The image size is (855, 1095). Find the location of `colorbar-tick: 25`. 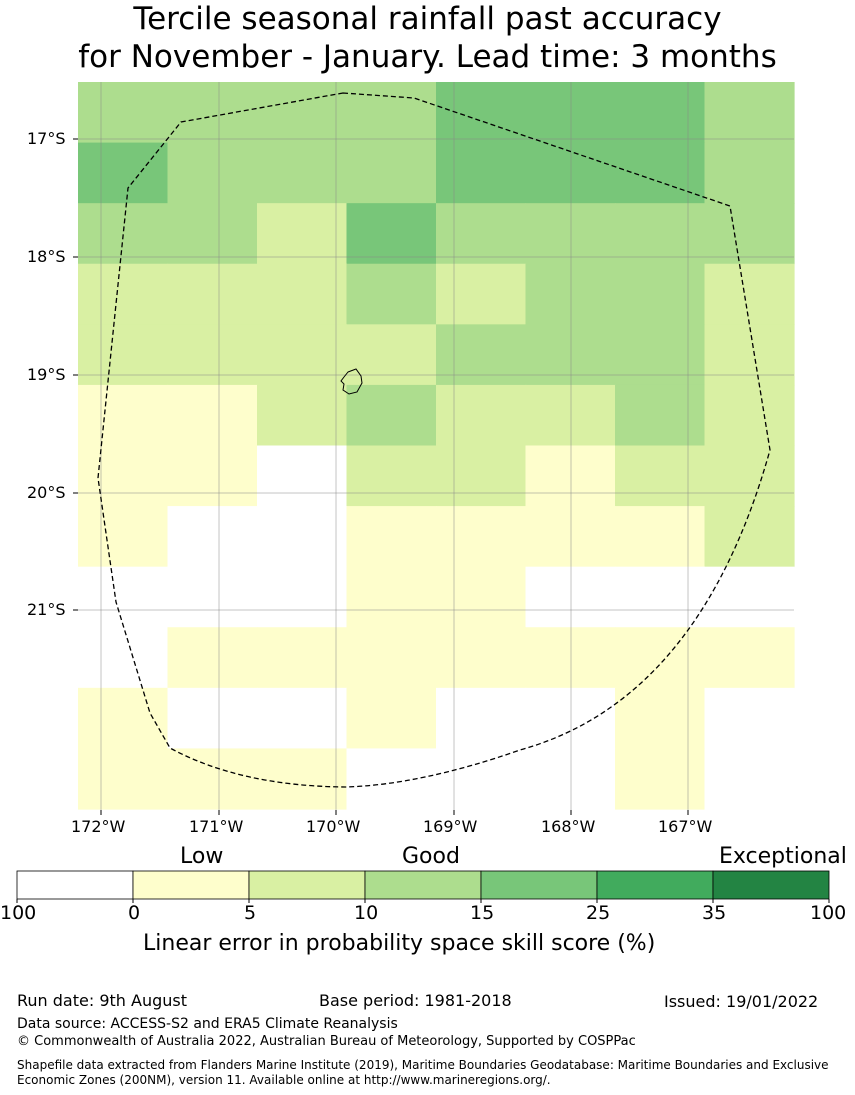

colorbar-tick: 25 is located at coordinates (598, 913).